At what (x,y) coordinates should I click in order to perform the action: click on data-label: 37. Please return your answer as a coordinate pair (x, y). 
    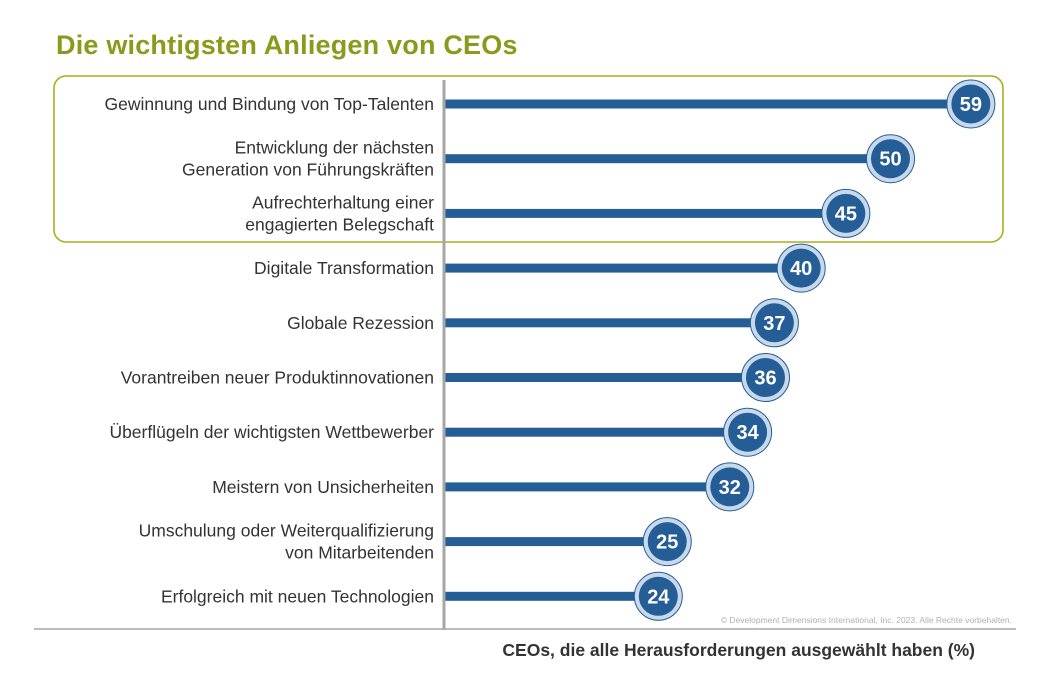
    Looking at the image, I should click on (774, 324).